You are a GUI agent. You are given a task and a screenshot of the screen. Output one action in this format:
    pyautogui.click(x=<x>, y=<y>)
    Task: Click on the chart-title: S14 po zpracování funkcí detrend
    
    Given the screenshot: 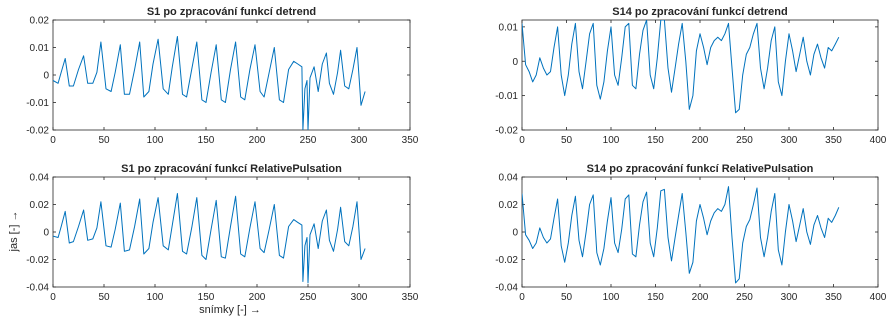 What is the action you would take?
    pyautogui.click(x=699, y=12)
    